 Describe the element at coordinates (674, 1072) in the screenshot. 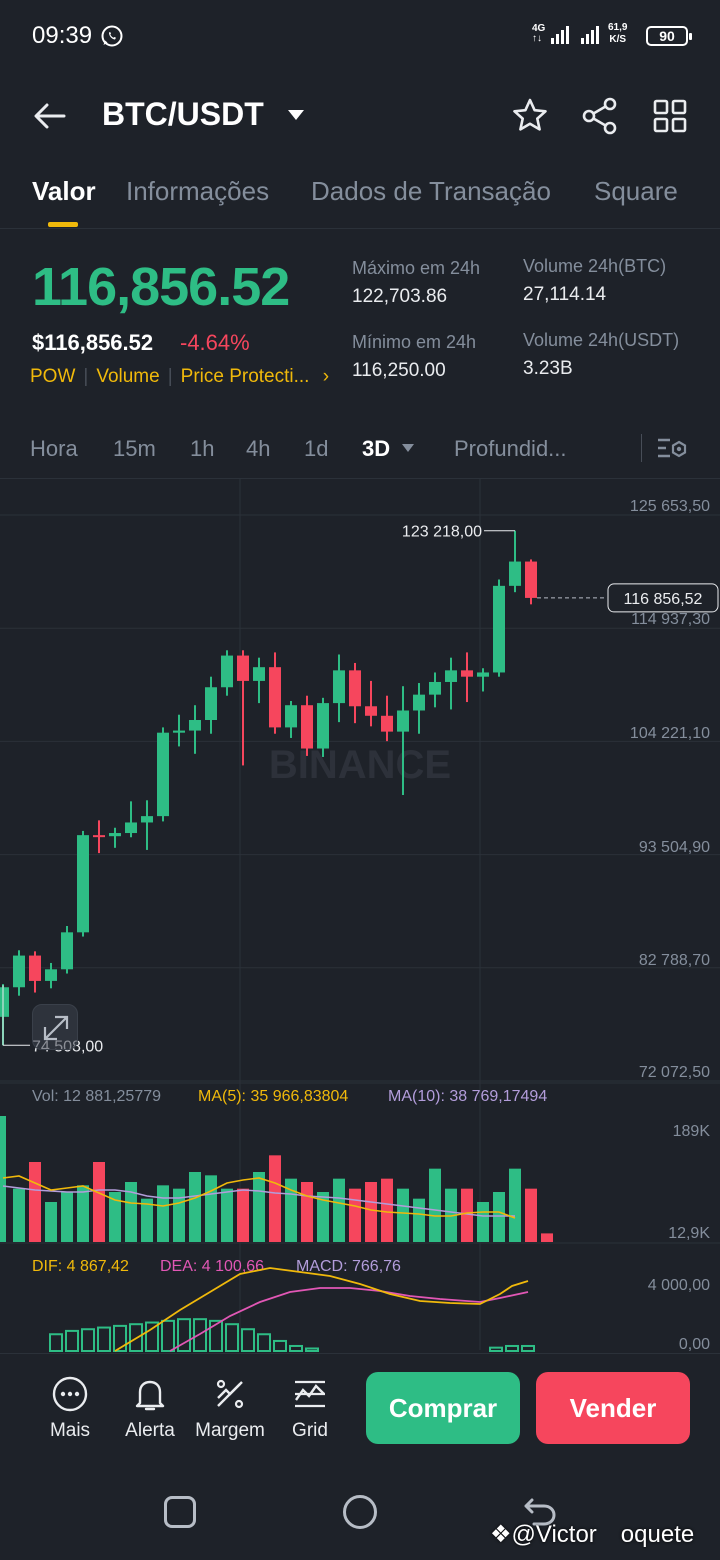

I see `price-axis-label: 72 072,50` at that location.